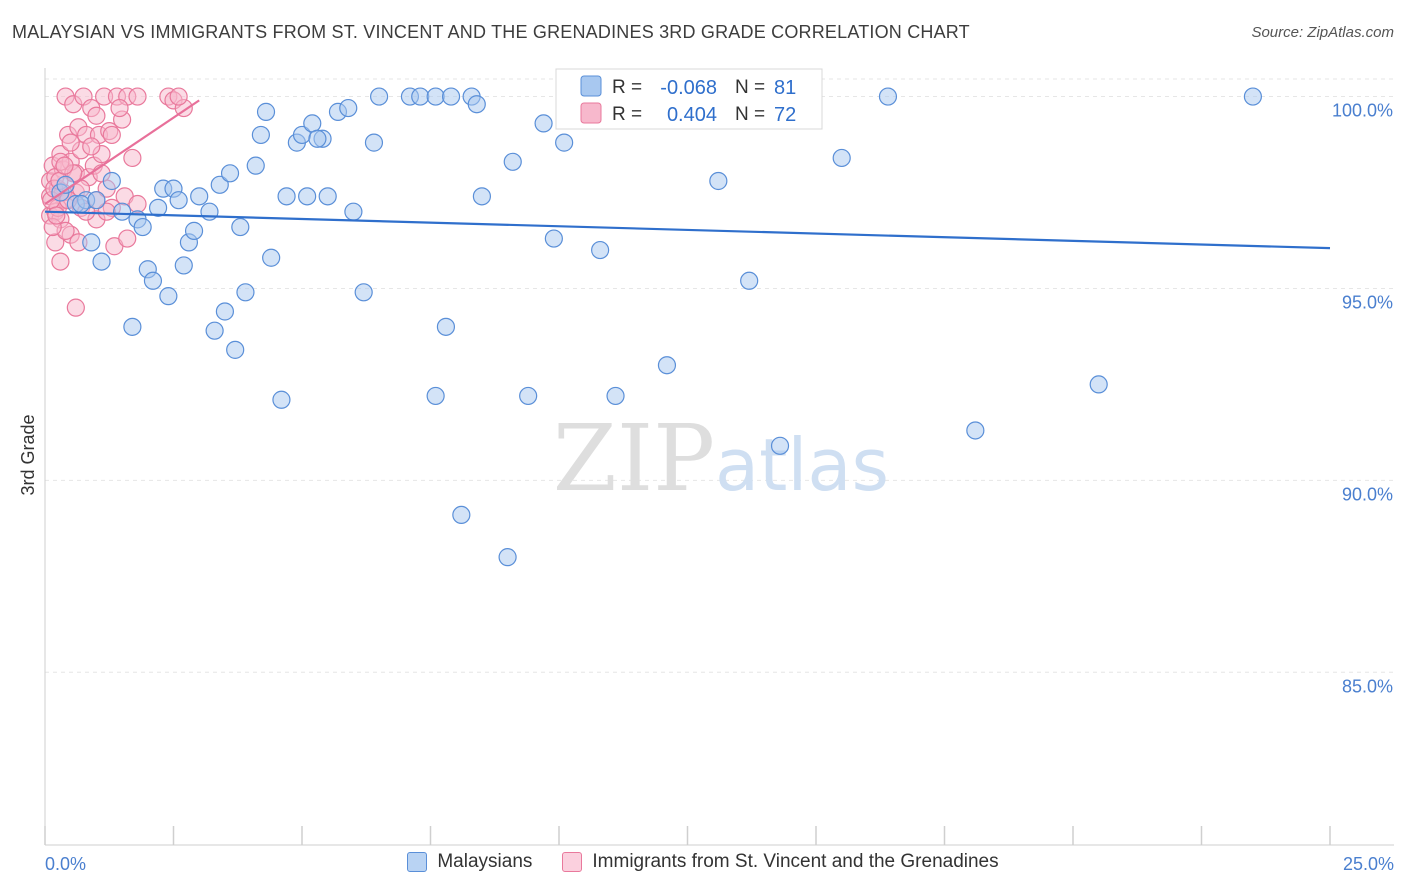 This screenshot has width=1406, height=892. What do you see at coordinates (122, 152) in the screenshot?
I see `immigrants-trend-line` at bounding box center [122, 152].